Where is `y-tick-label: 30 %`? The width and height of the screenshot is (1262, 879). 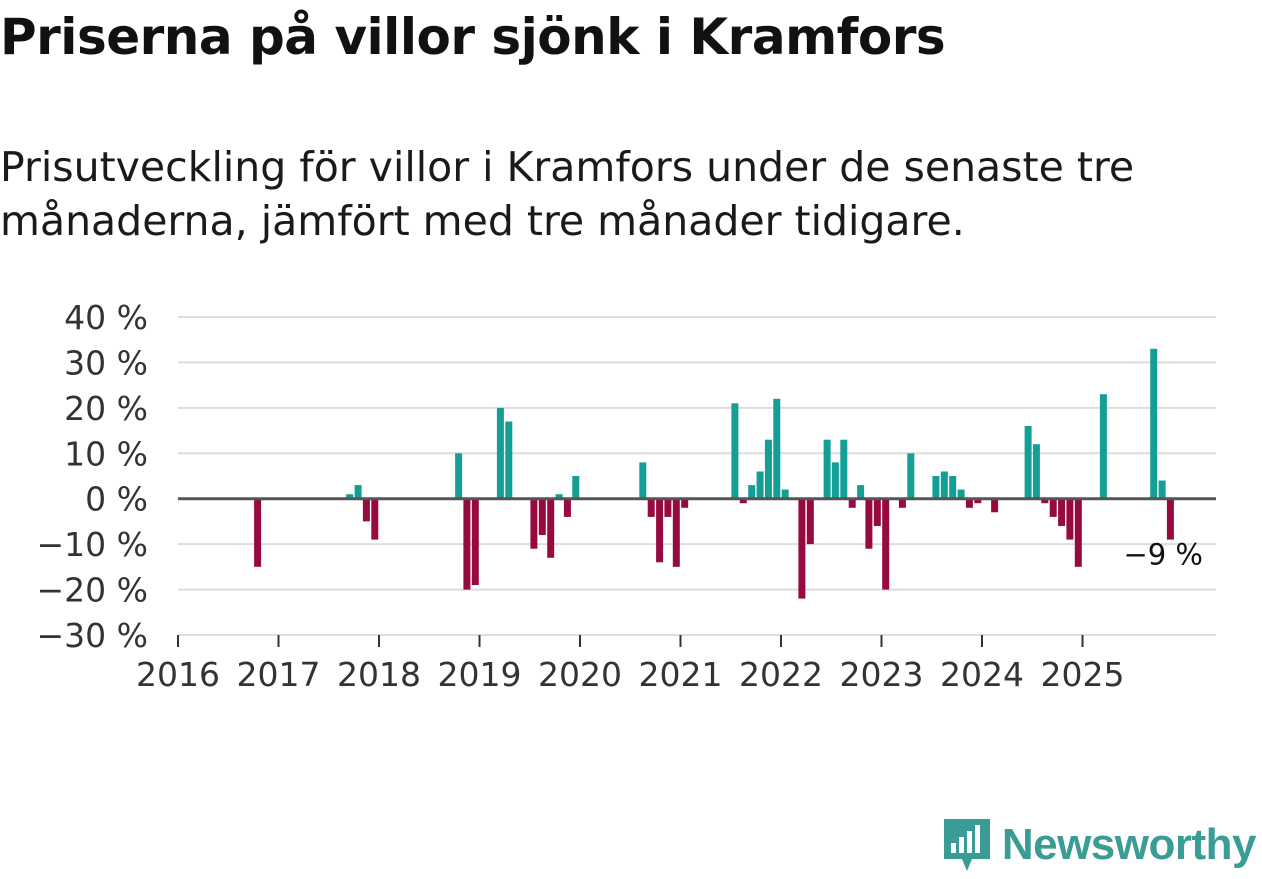 y-tick-label: 30 % is located at coordinates (106, 362).